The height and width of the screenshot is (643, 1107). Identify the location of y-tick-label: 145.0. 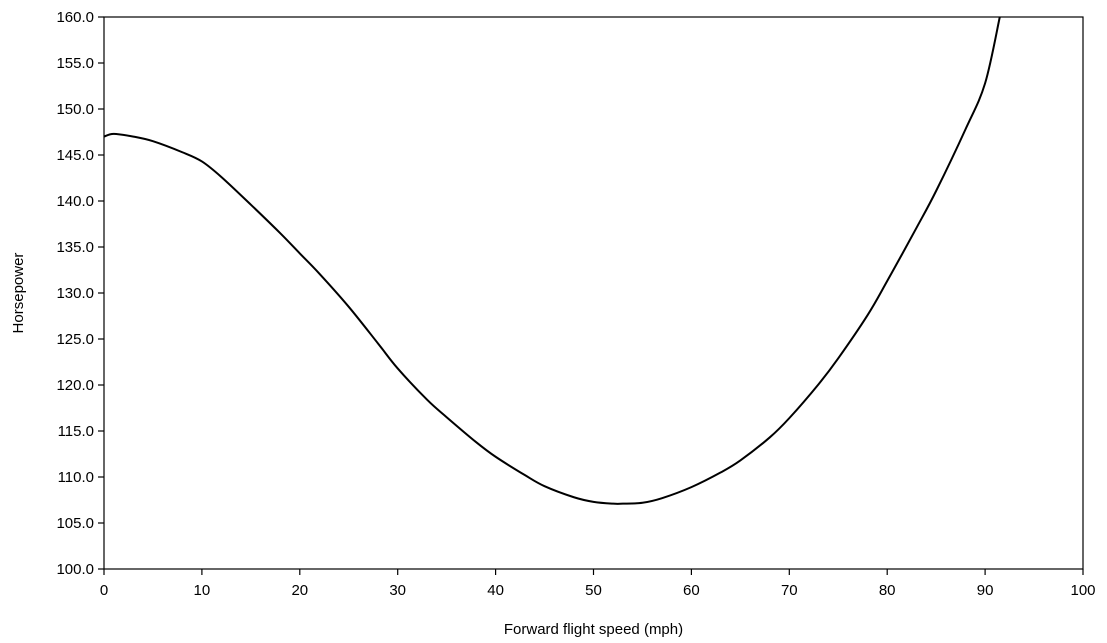
(75, 155).